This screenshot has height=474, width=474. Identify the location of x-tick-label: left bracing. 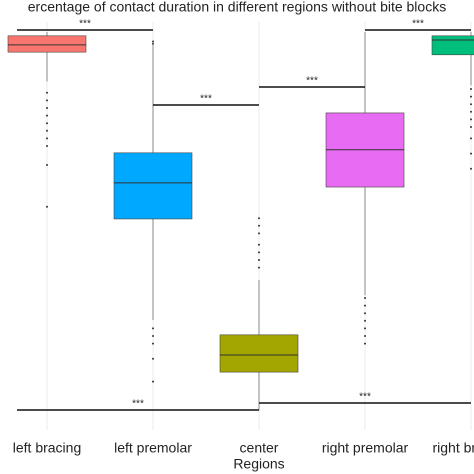
(47, 448).